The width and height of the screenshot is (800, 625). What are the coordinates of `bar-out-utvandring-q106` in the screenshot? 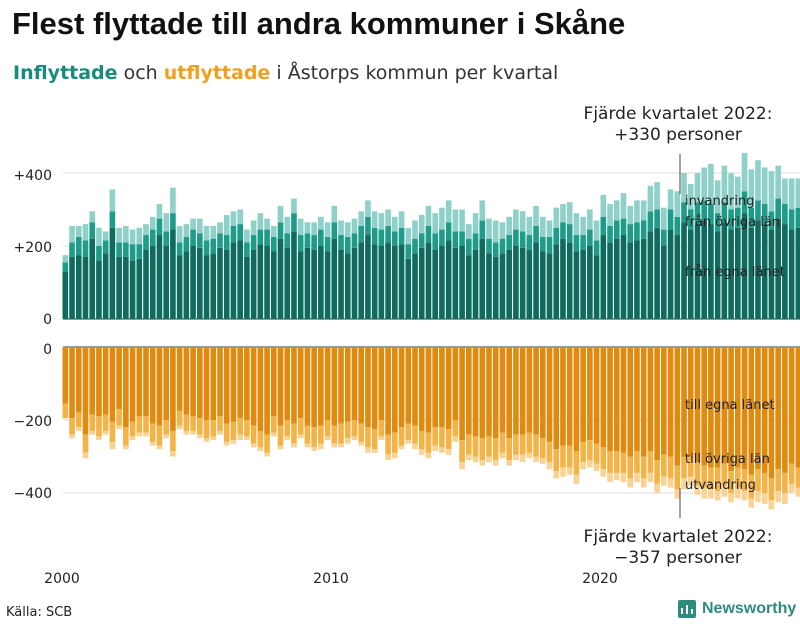 It's located at (778, 497).